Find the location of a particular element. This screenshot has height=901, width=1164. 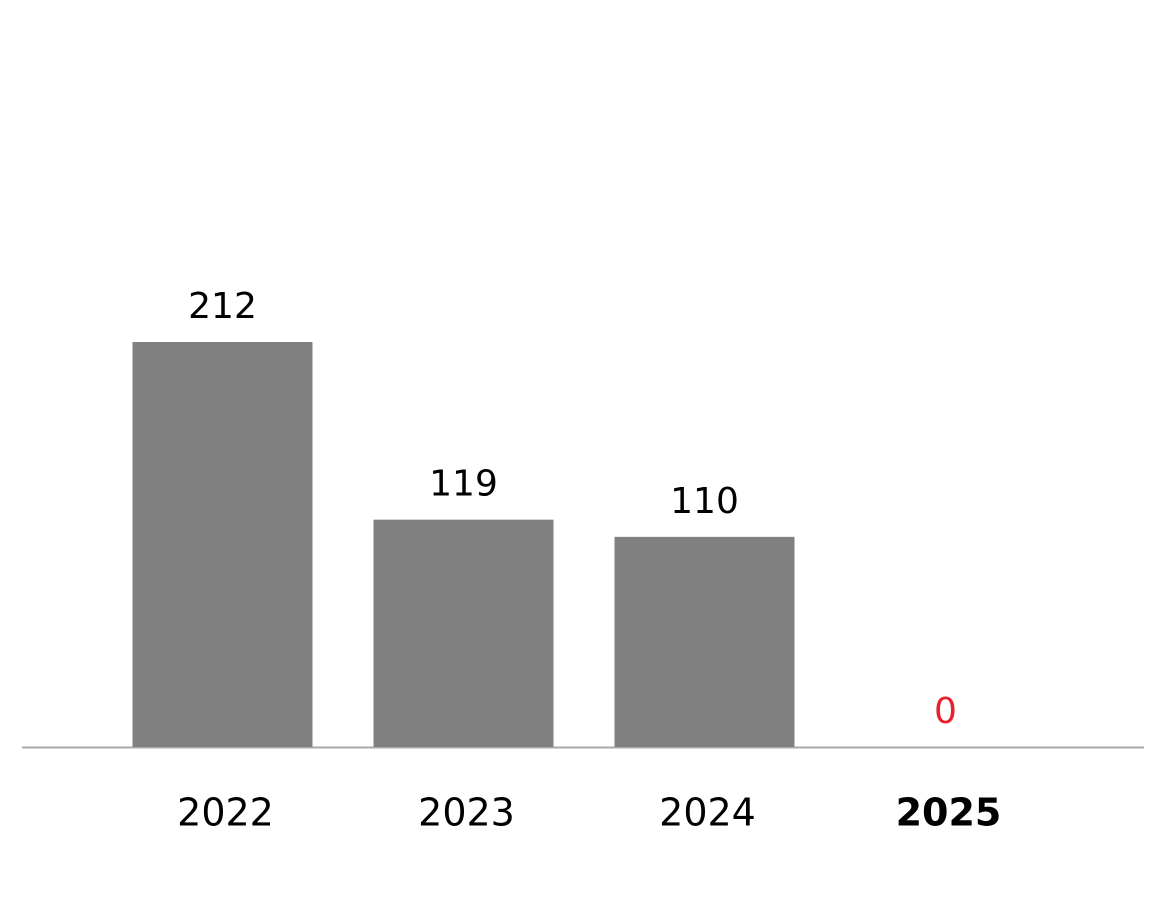

value-label: 212 is located at coordinates (222, 306).